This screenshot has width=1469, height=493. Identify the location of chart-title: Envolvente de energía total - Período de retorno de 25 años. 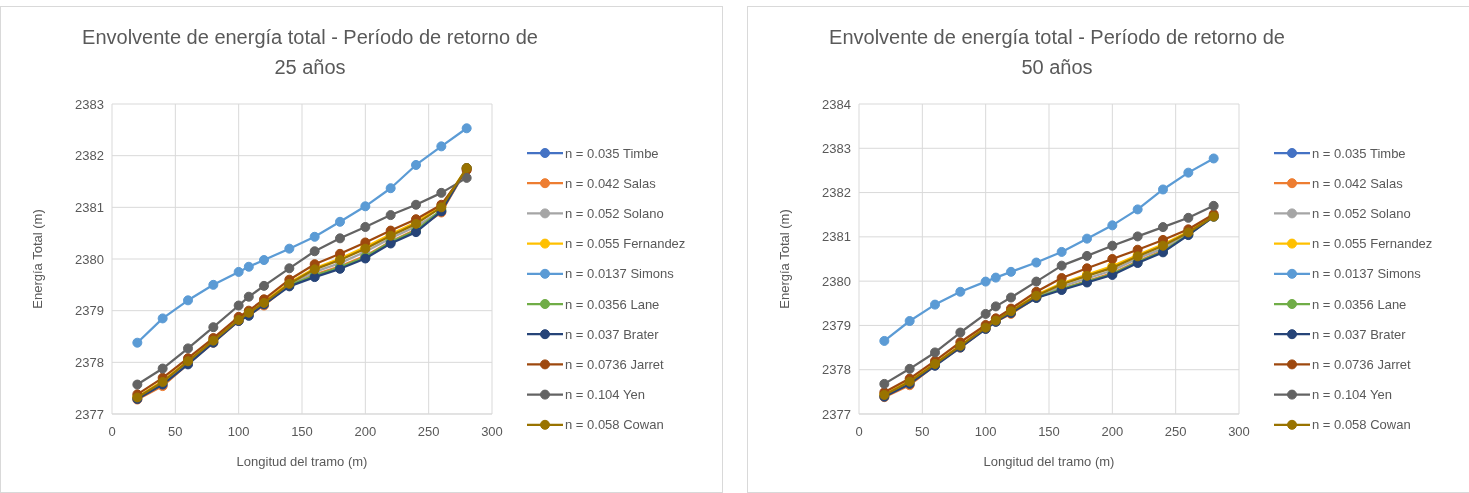
(310, 52).